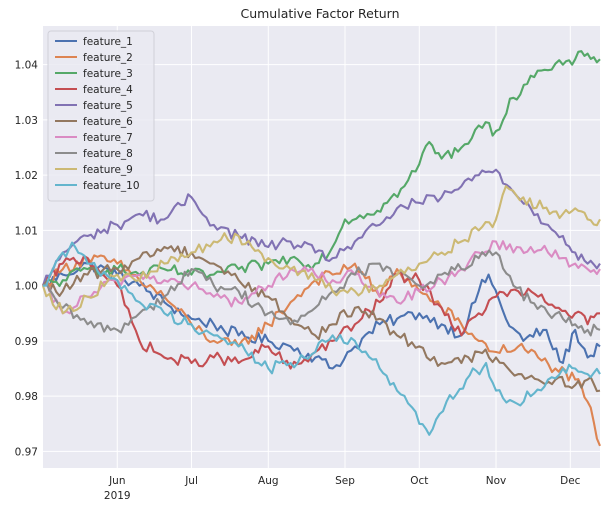  I want to click on legend-label: feature_8, so click(108, 154).